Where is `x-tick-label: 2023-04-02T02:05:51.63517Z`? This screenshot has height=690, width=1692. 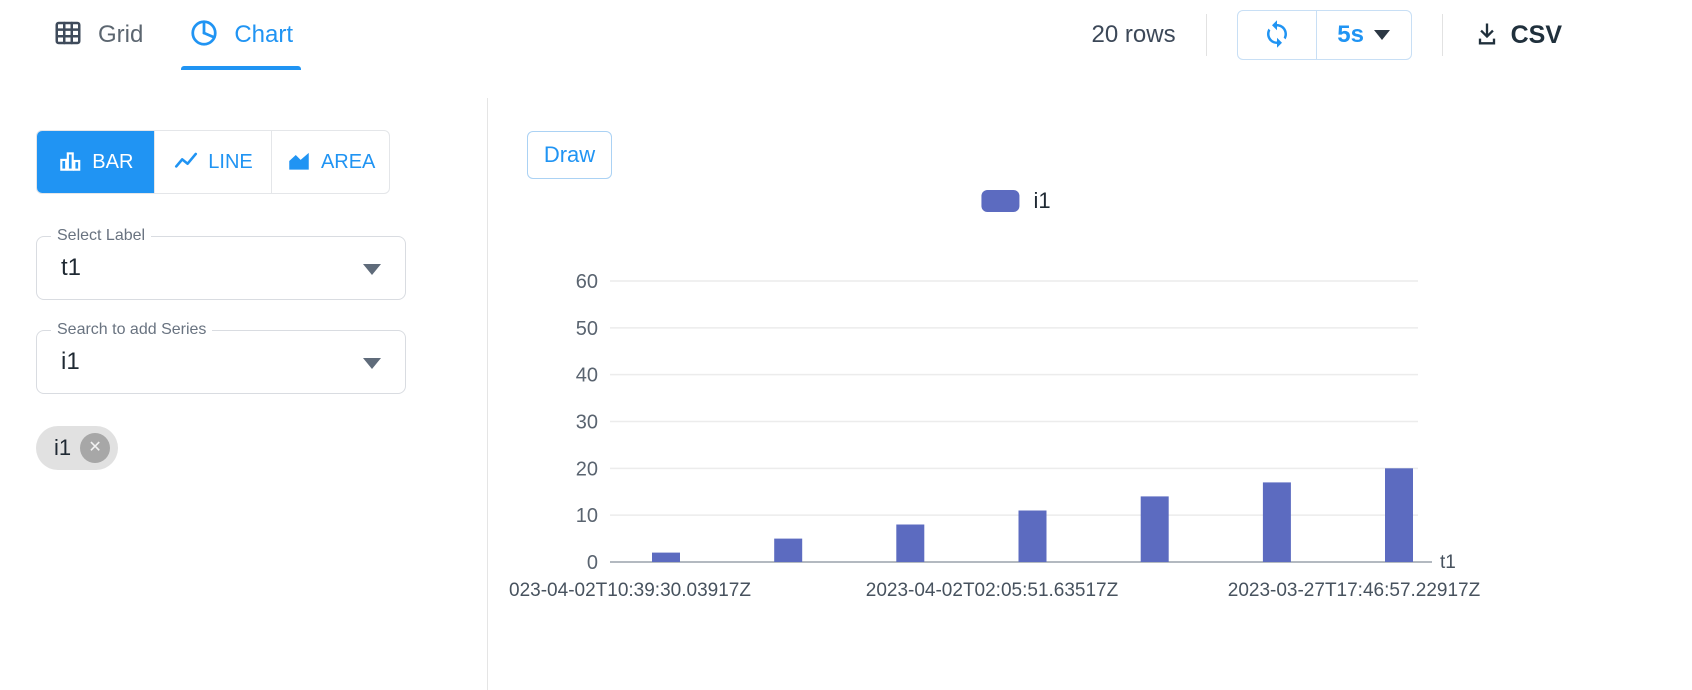 x-tick-label: 2023-04-02T02:05:51.63517Z is located at coordinates (992, 590).